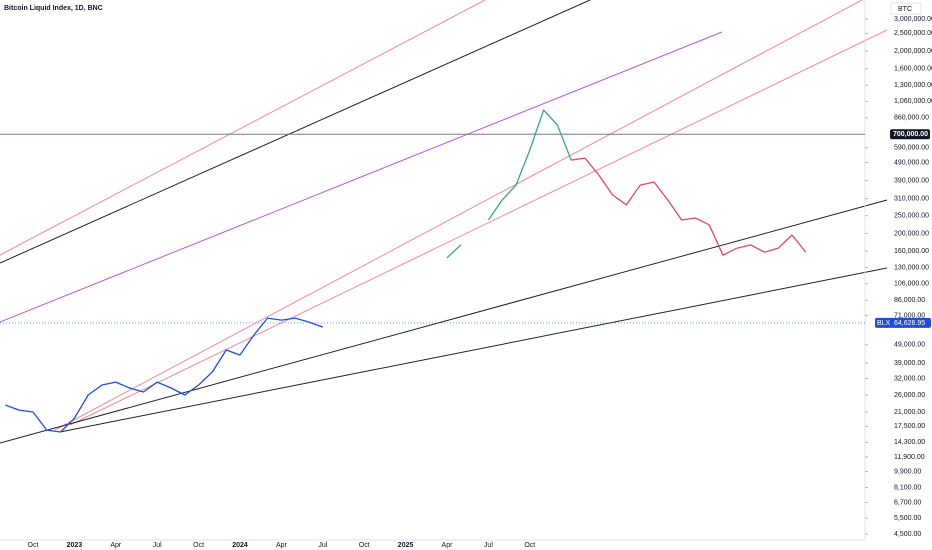 Image resolution: width=932 pixels, height=550 pixels. What do you see at coordinates (909, 378) in the screenshot?
I see `y-tick-label: 32,000.00` at bounding box center [909, 378].